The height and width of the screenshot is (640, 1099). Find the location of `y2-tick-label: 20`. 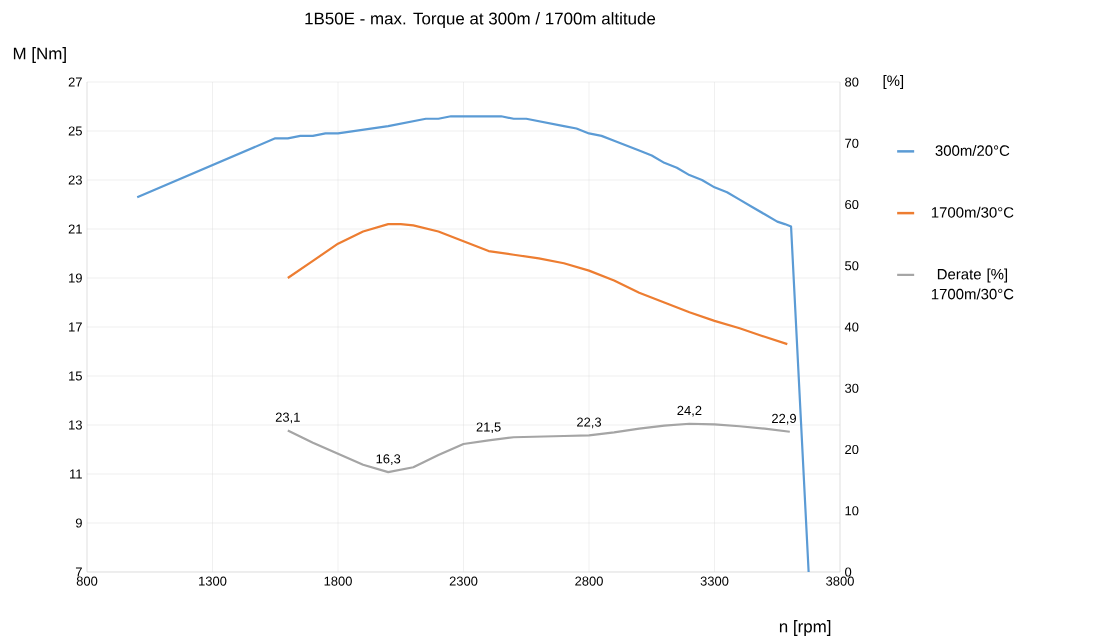

y2-tick-label: 20 is located at coordinates (852, 449).